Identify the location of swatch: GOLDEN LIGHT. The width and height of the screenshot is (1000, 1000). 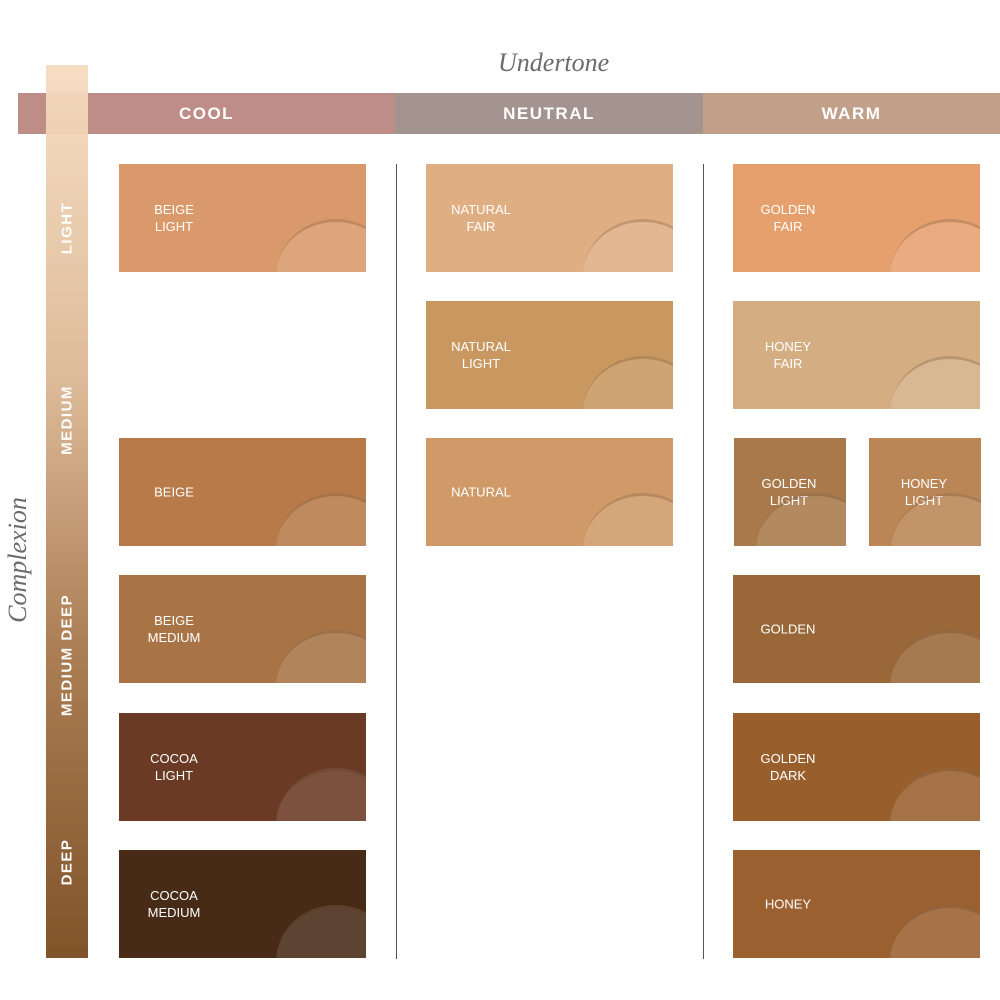
(790, 492).